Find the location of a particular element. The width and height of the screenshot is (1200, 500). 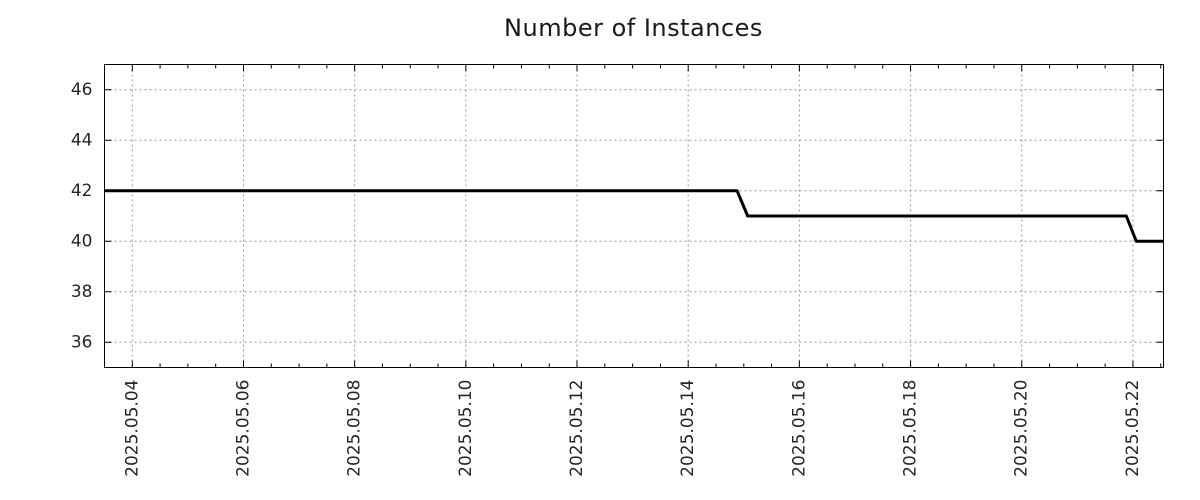

y-tick-label: 38 is located at coordinates (82, 292).